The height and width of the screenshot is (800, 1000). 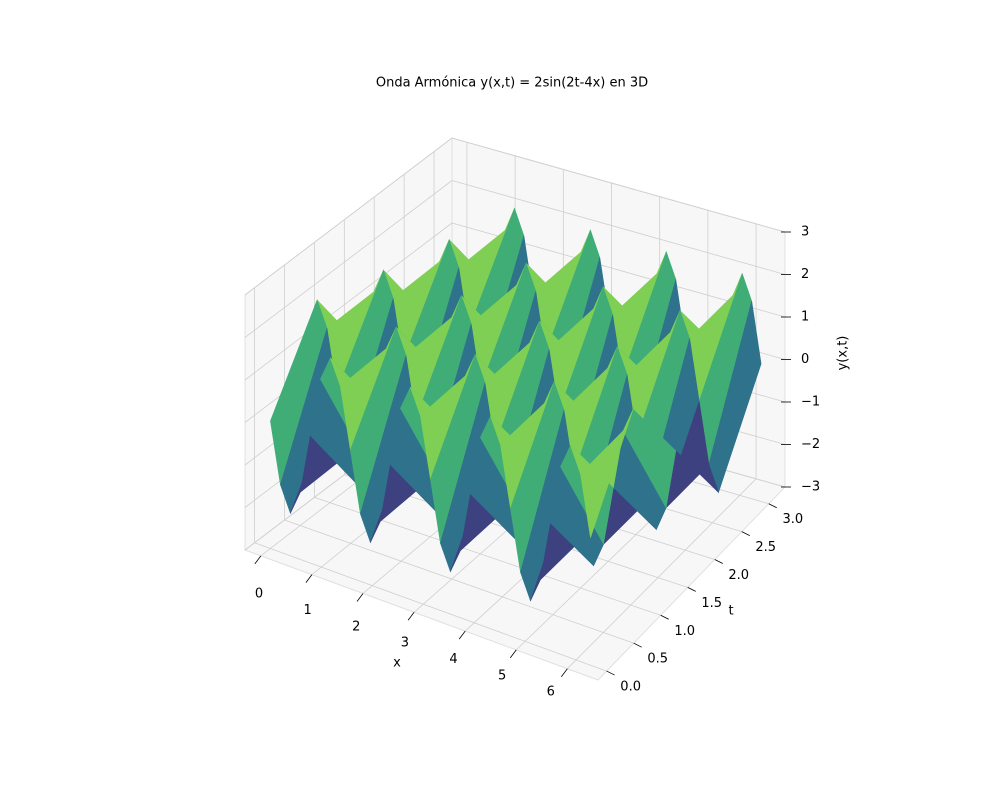 I want to click on z-tick-label: −2, so click(x=810, y=444).